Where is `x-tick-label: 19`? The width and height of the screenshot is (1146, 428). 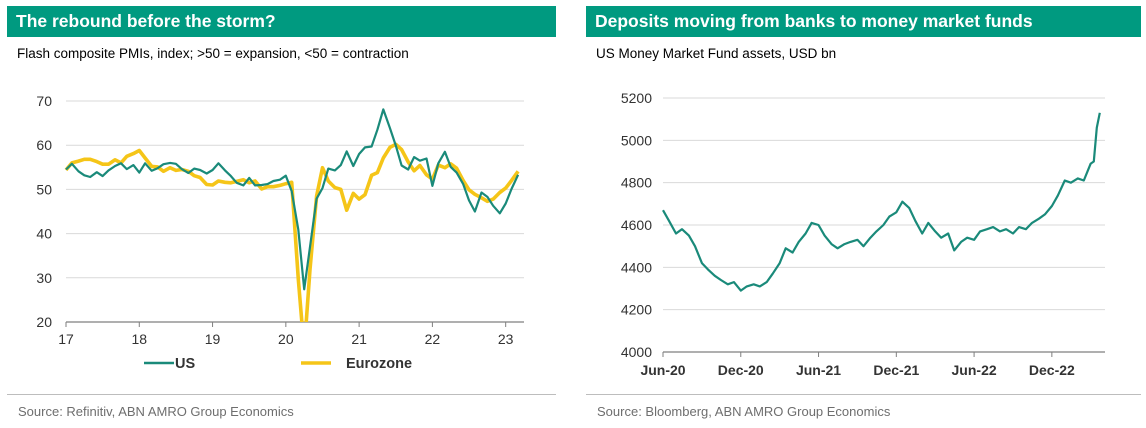
x-tick-label: 19 is located at coordinates (213, 339).